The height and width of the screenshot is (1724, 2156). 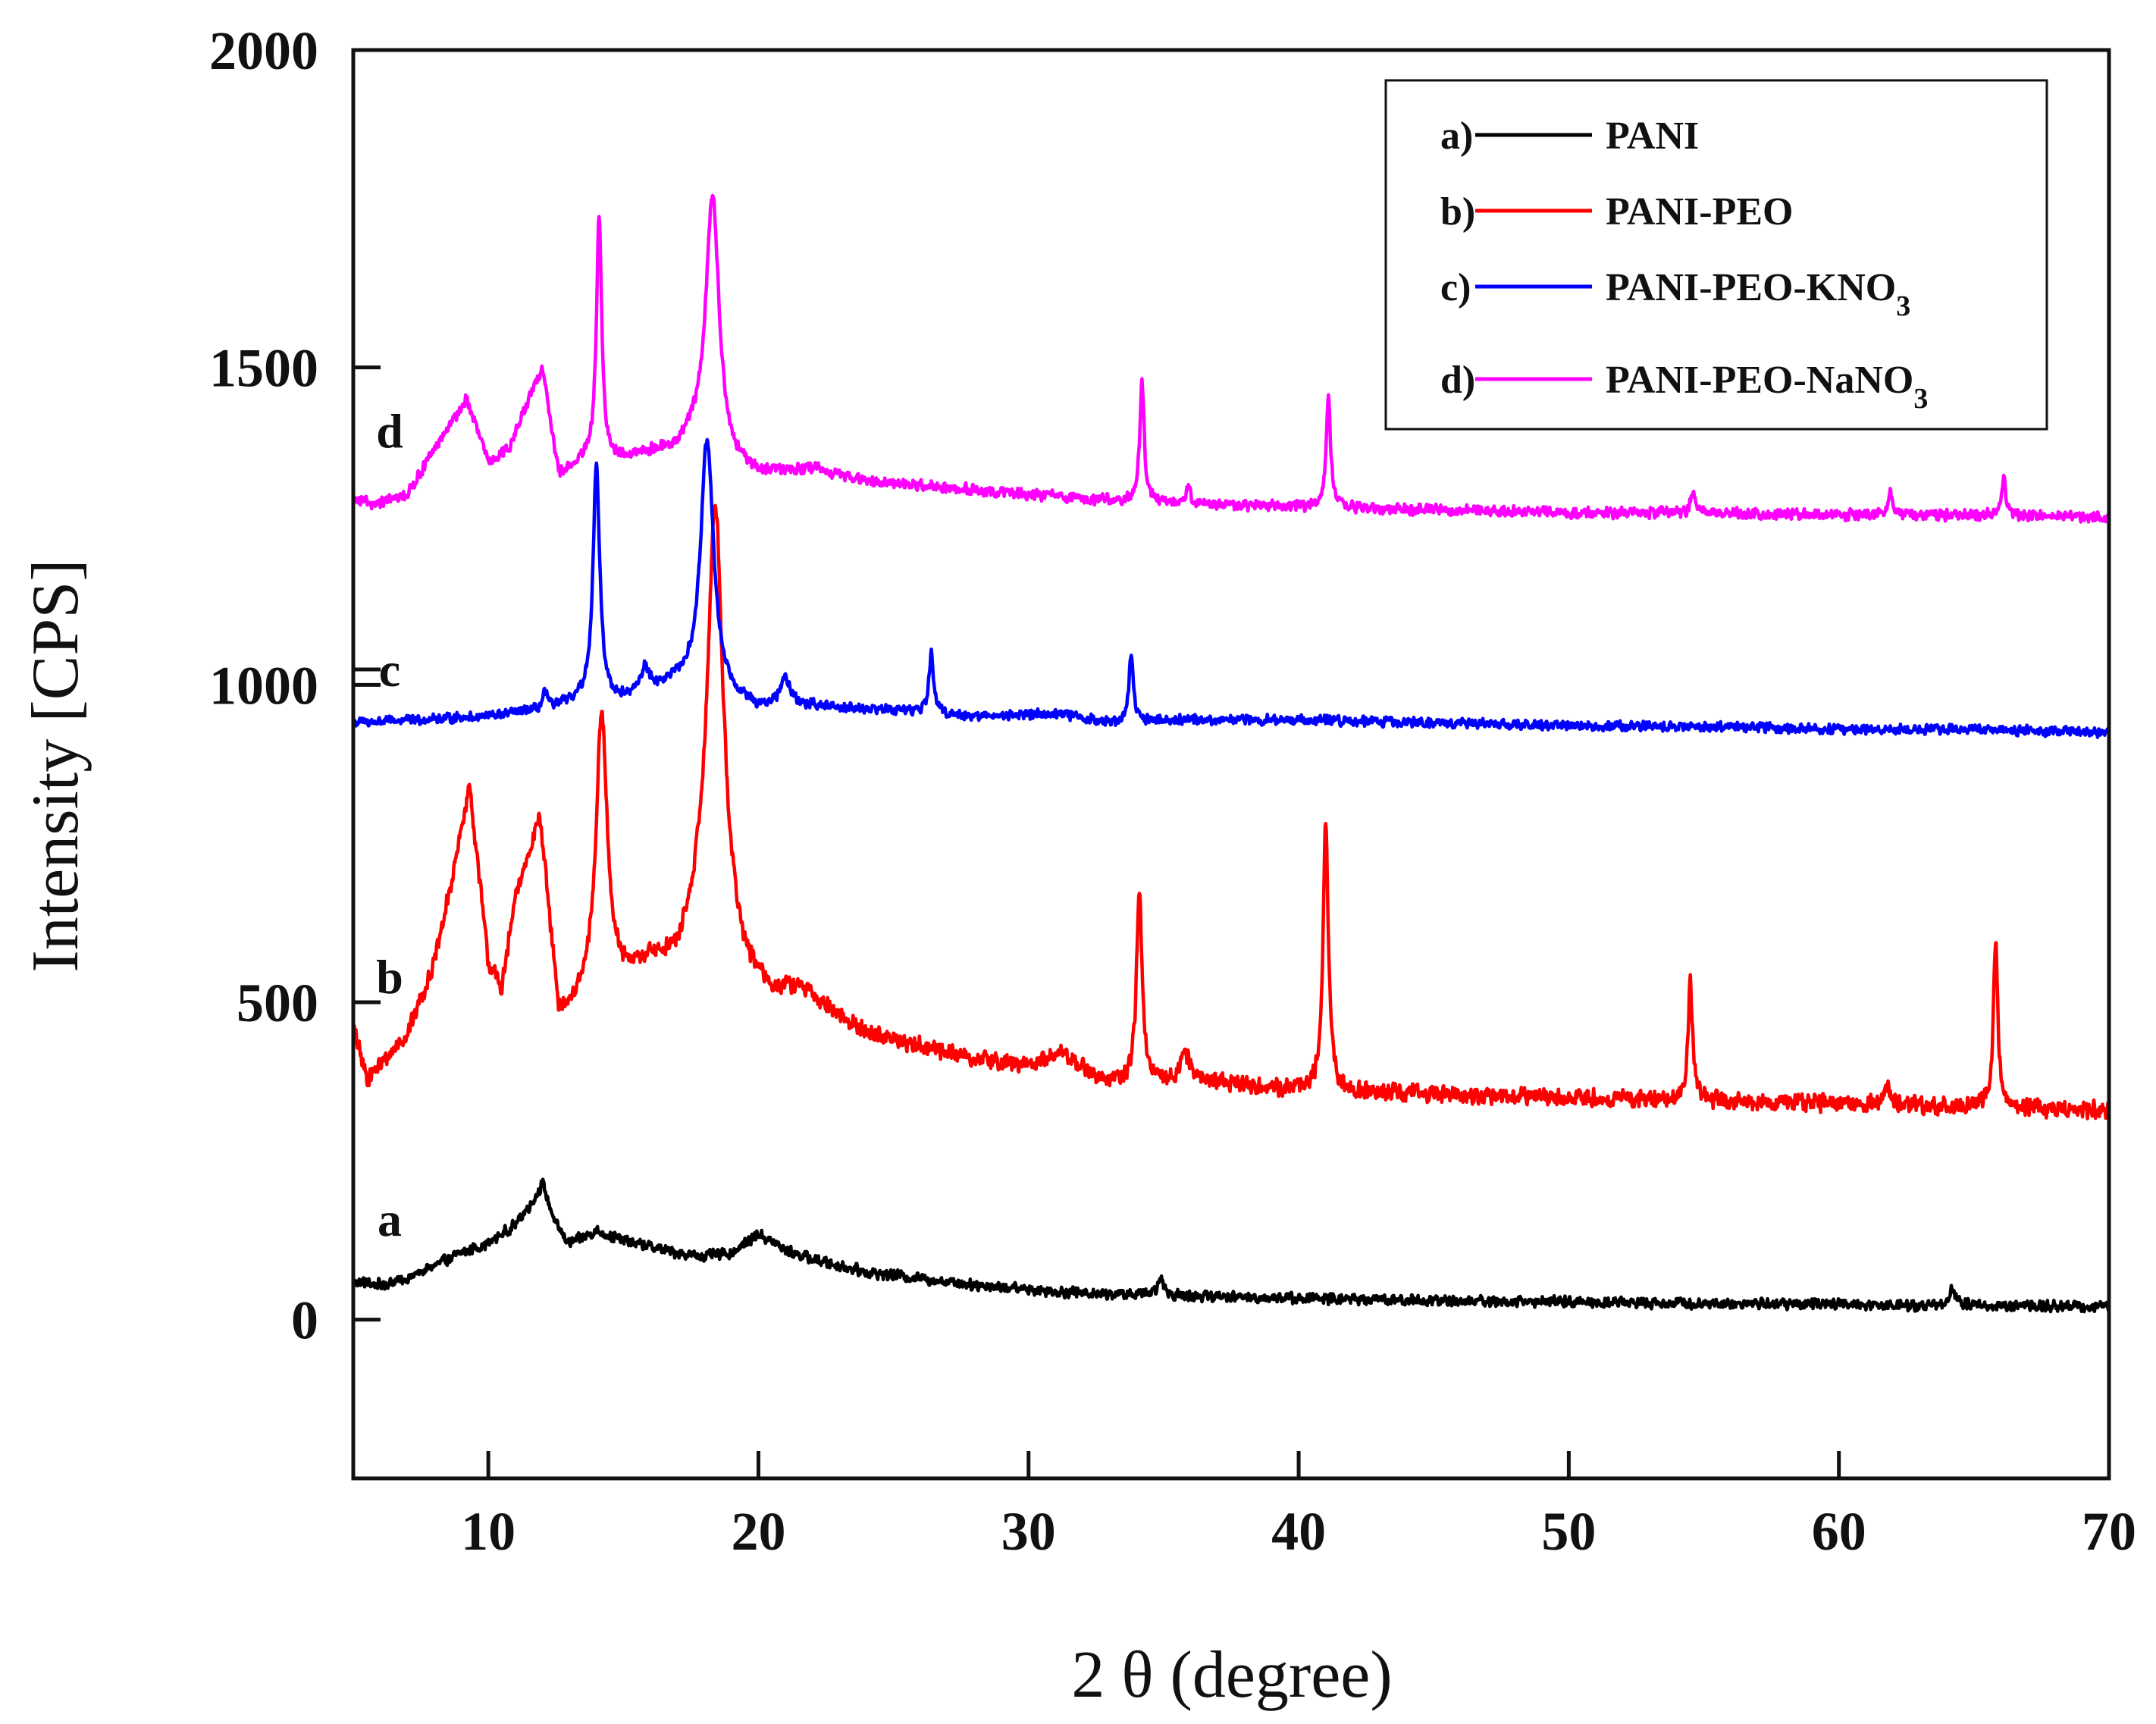 I want to click on x-tick-label: 10, so click(x=488, y=1531).